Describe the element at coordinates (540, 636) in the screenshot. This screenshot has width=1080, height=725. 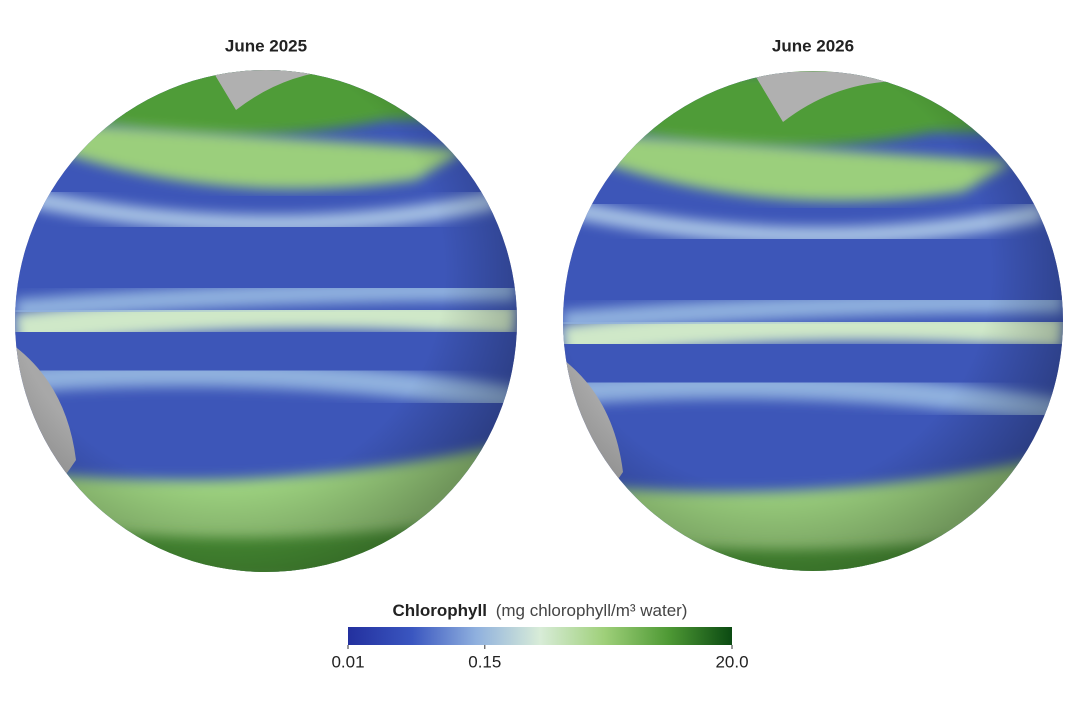
I see `colorbar-bar` at that location.